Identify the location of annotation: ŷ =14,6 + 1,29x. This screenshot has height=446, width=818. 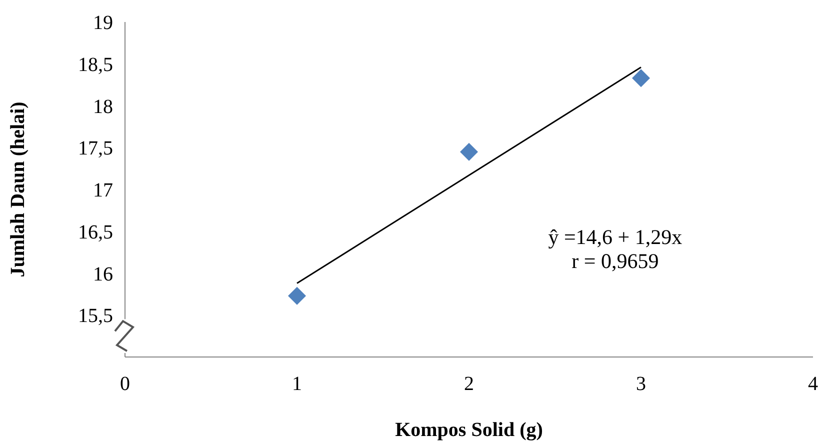
(615, 236).